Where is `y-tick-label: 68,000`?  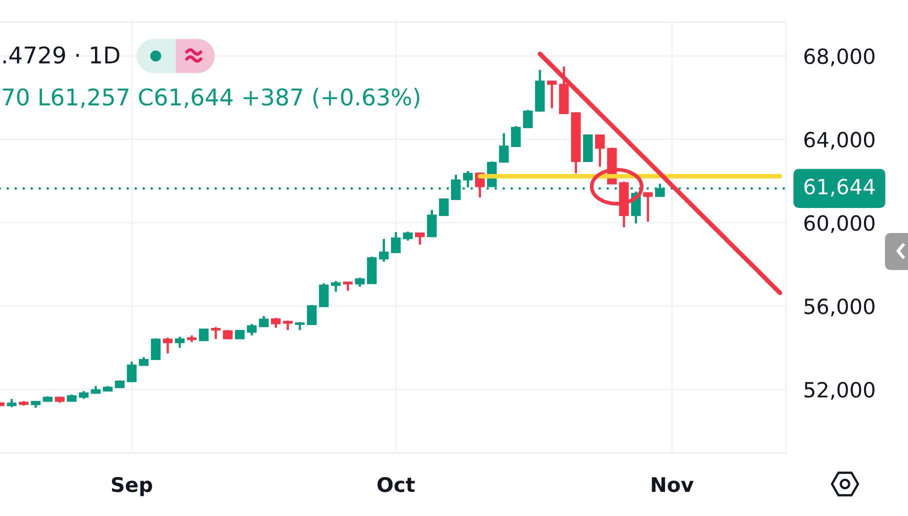 y-tick-label: 68,000 is located at coordinates (839, 57).